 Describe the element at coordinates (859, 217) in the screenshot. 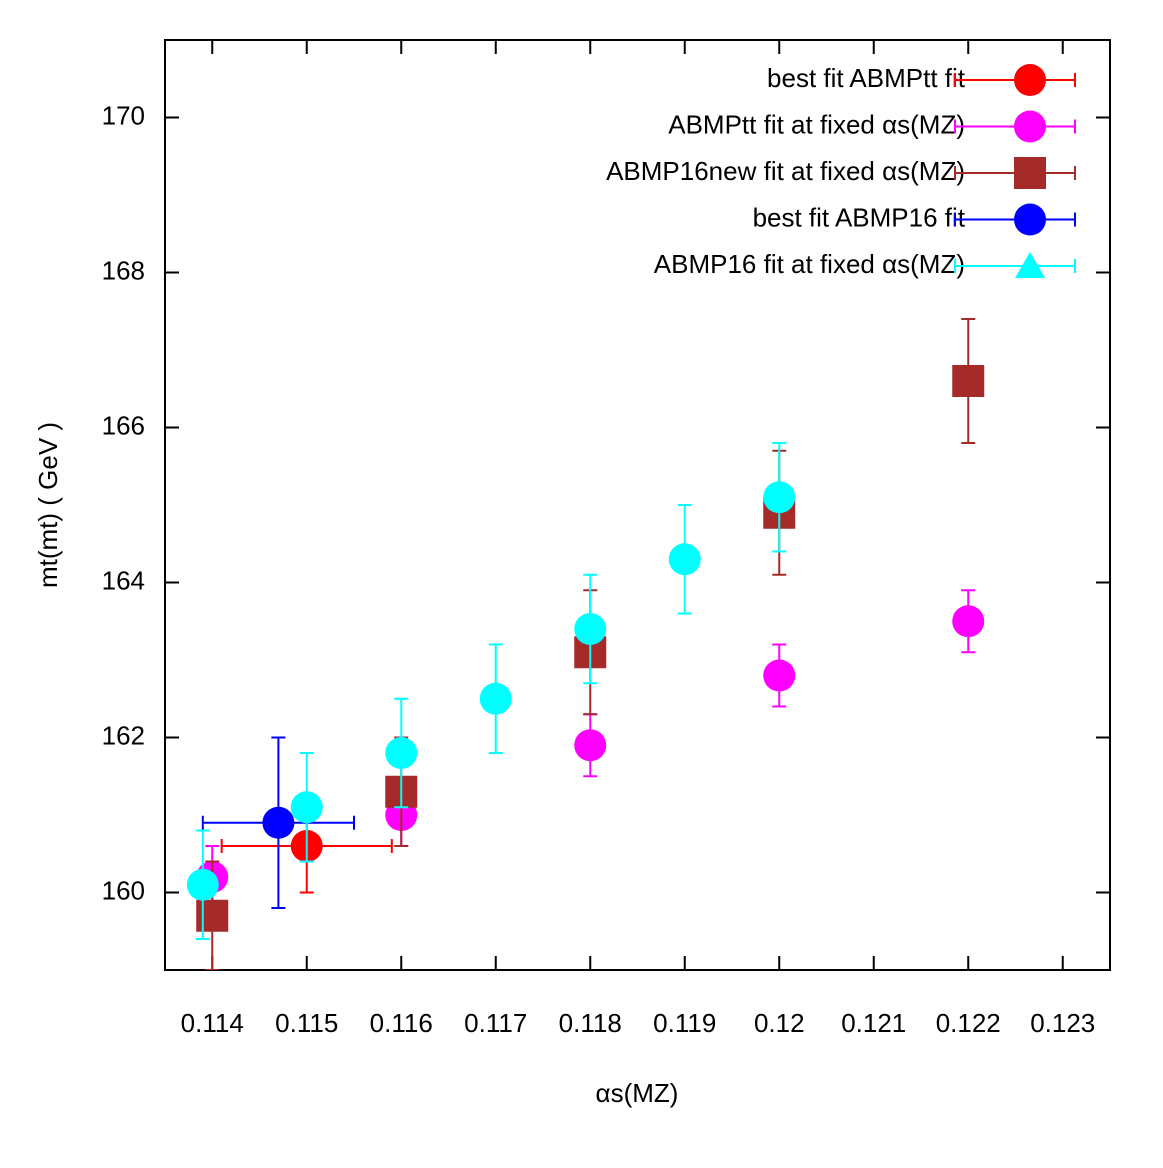

I see `legend-label: best fit ABMP16 fit` at that location.